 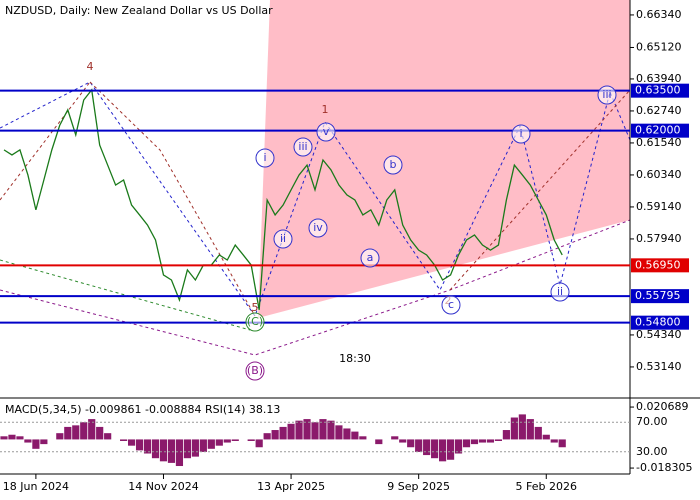 What do you see at coordinates (291, 486) in the screenshot?
I see `x-tick-label: 13 Apr 2025` at bounding box center [291, 486].